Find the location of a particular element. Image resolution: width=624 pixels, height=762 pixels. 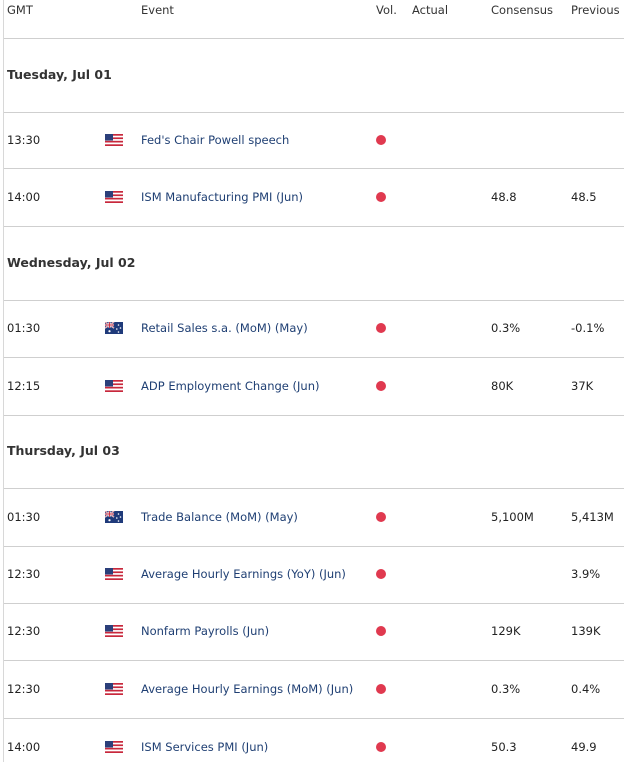

consensus: 5,100M is located at coordinates (512, 517).